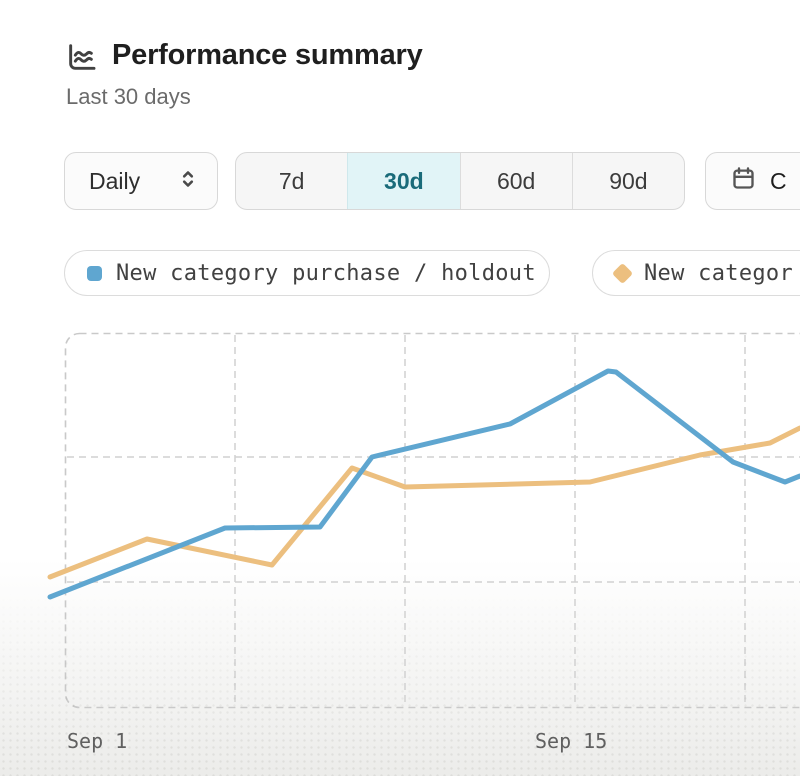 Image resolution: width=800 pixels, height=776 pixels. What do you see at coordinates (128, 96) in the screenshot?
I see `page-subtitle: Last 30 days` at bounding box center [128, 96].